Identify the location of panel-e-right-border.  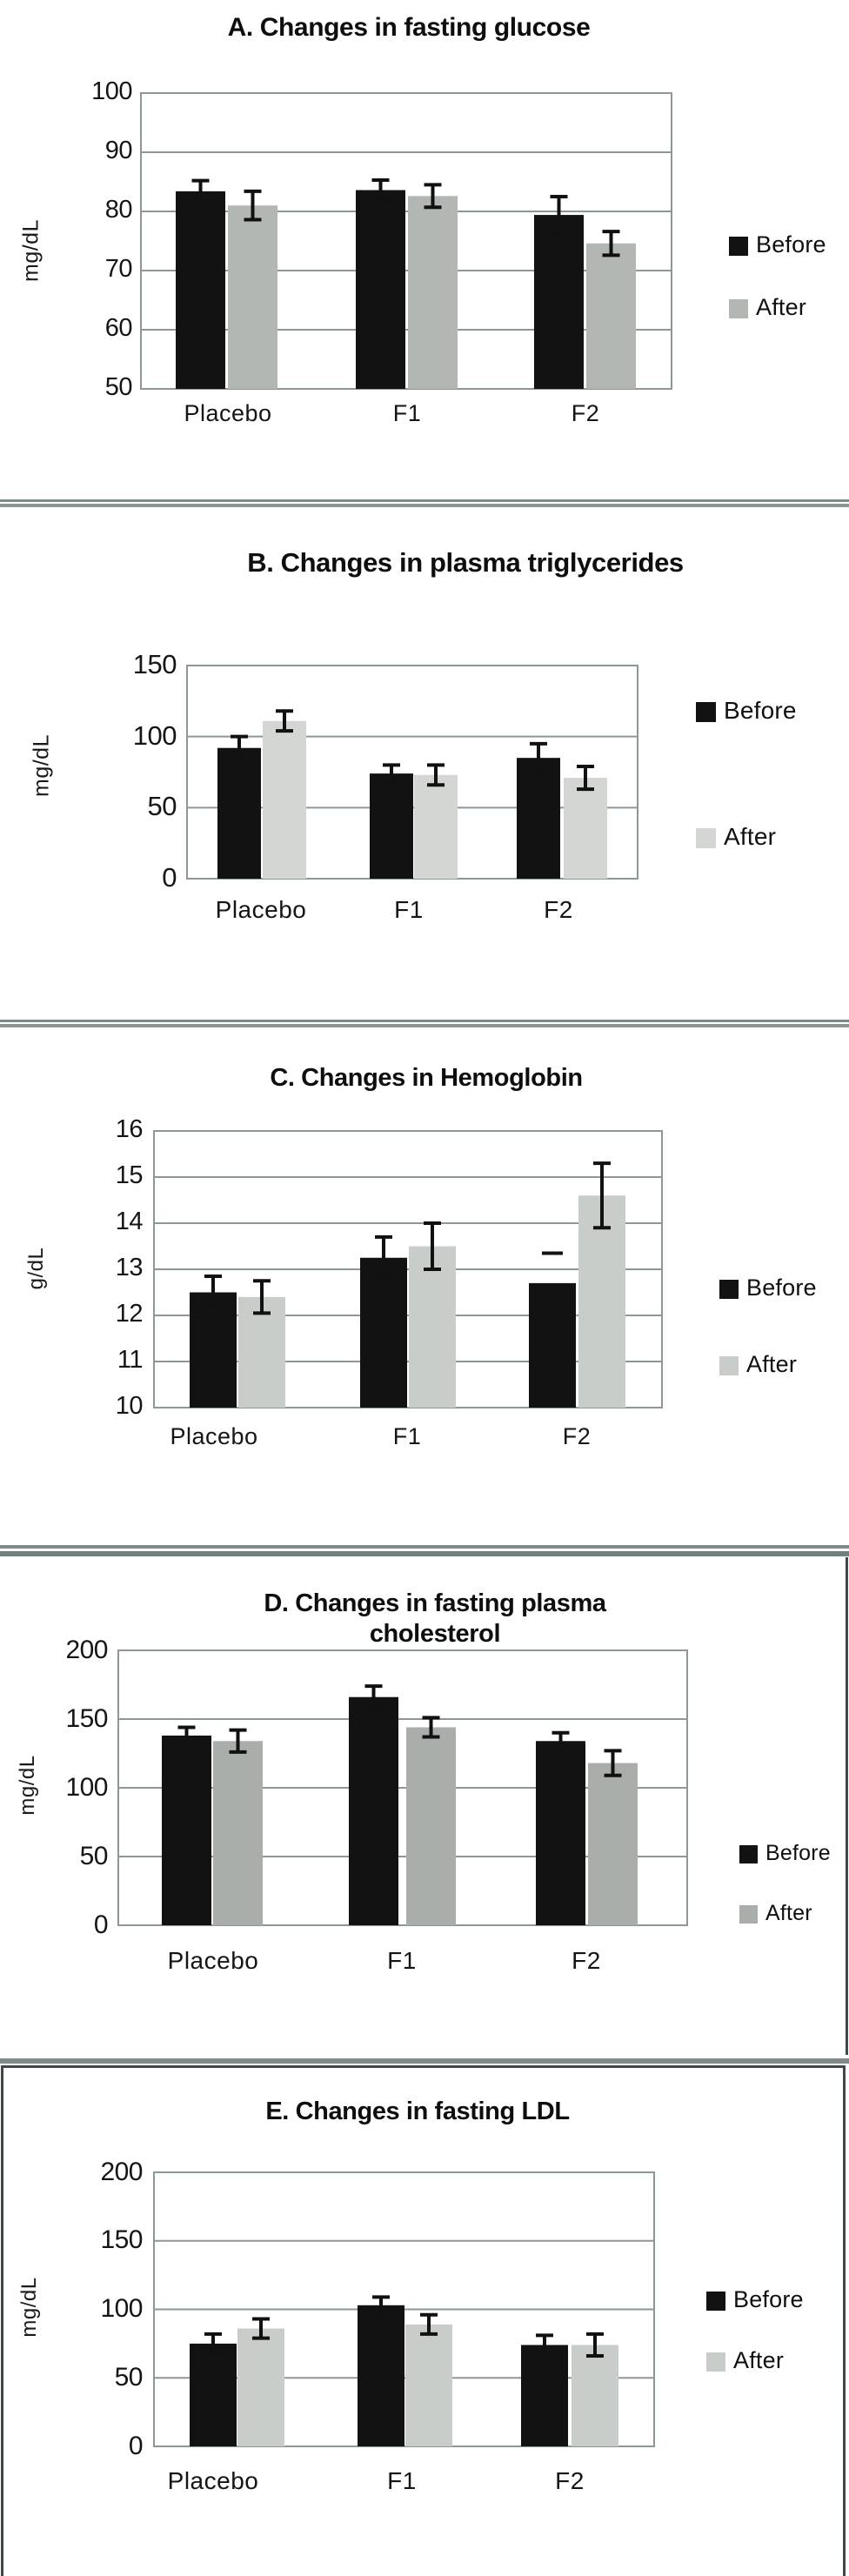
(844, 2320).